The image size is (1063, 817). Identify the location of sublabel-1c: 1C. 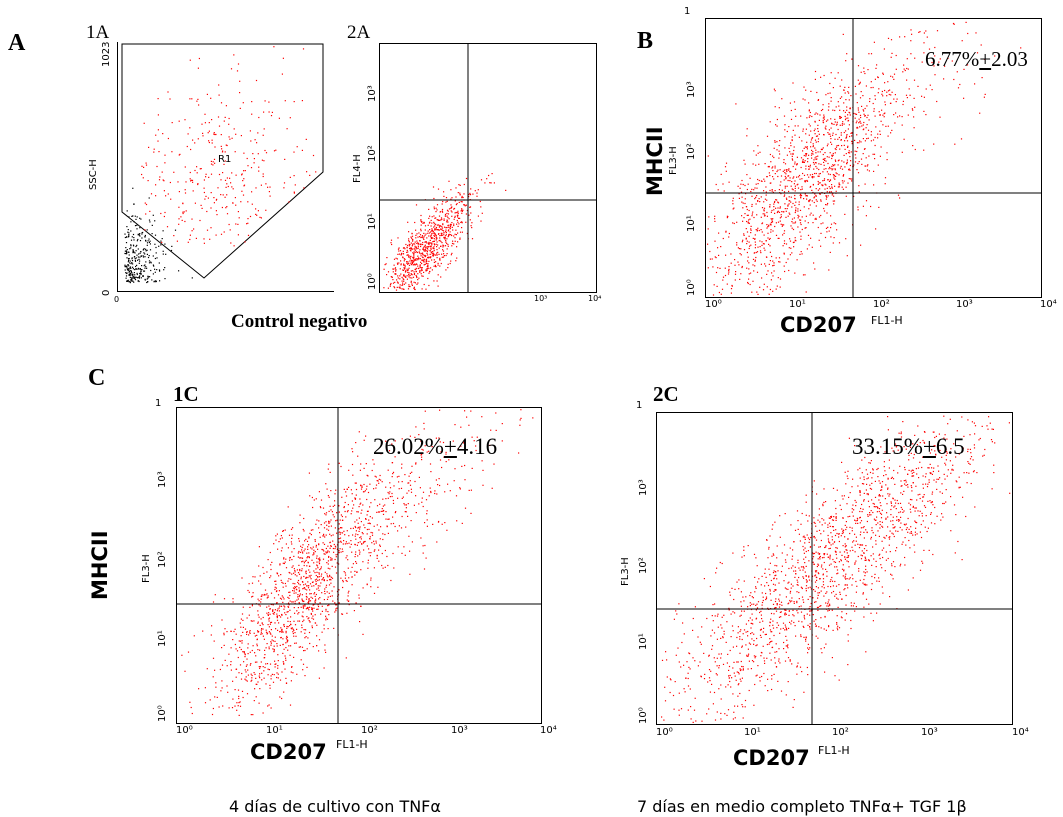
(186, 394).